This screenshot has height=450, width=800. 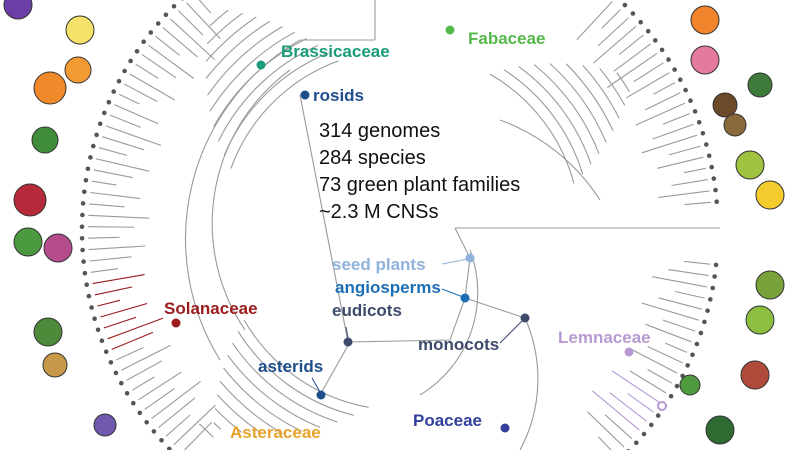 I want to click on node-asterids, so click(x=321, y=395).